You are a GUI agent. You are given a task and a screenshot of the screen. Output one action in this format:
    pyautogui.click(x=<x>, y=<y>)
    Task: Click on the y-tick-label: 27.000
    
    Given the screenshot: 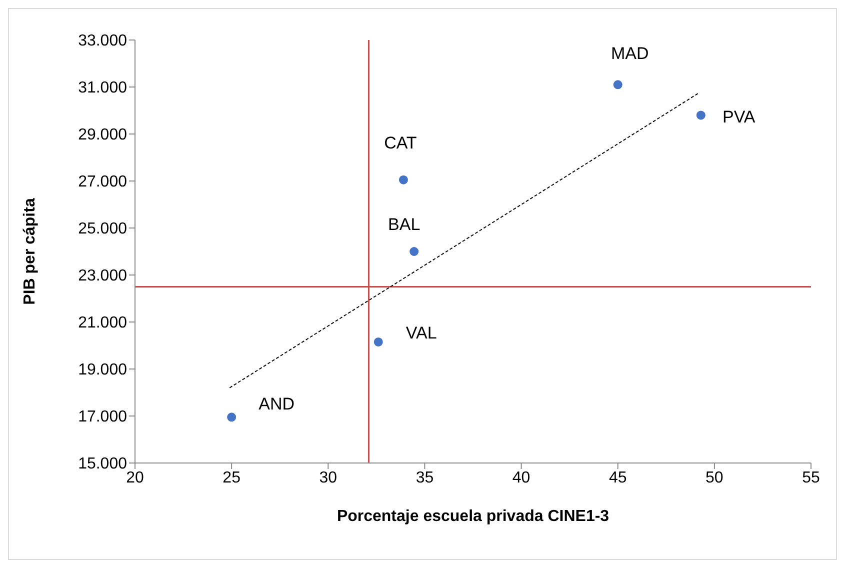 What is the action you would take?
    pyautogui.click(x=103, y=182)
    